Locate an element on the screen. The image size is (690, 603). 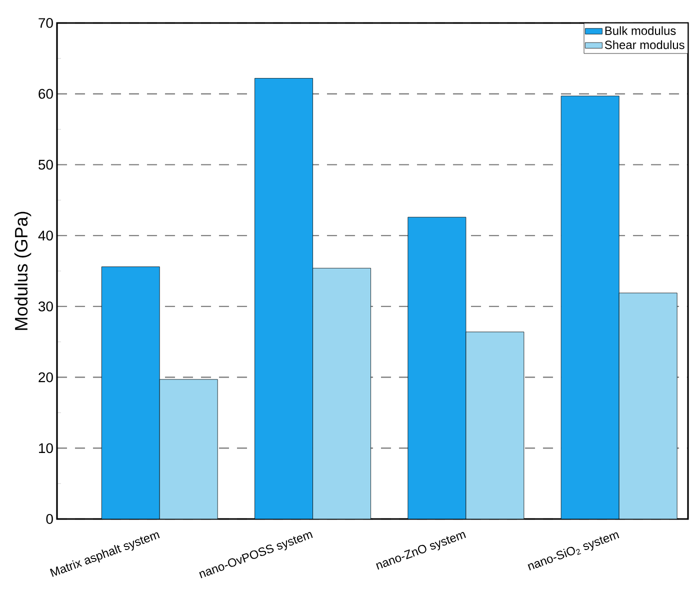
y-tick-label: 50 is located at coordinates (45, 165).